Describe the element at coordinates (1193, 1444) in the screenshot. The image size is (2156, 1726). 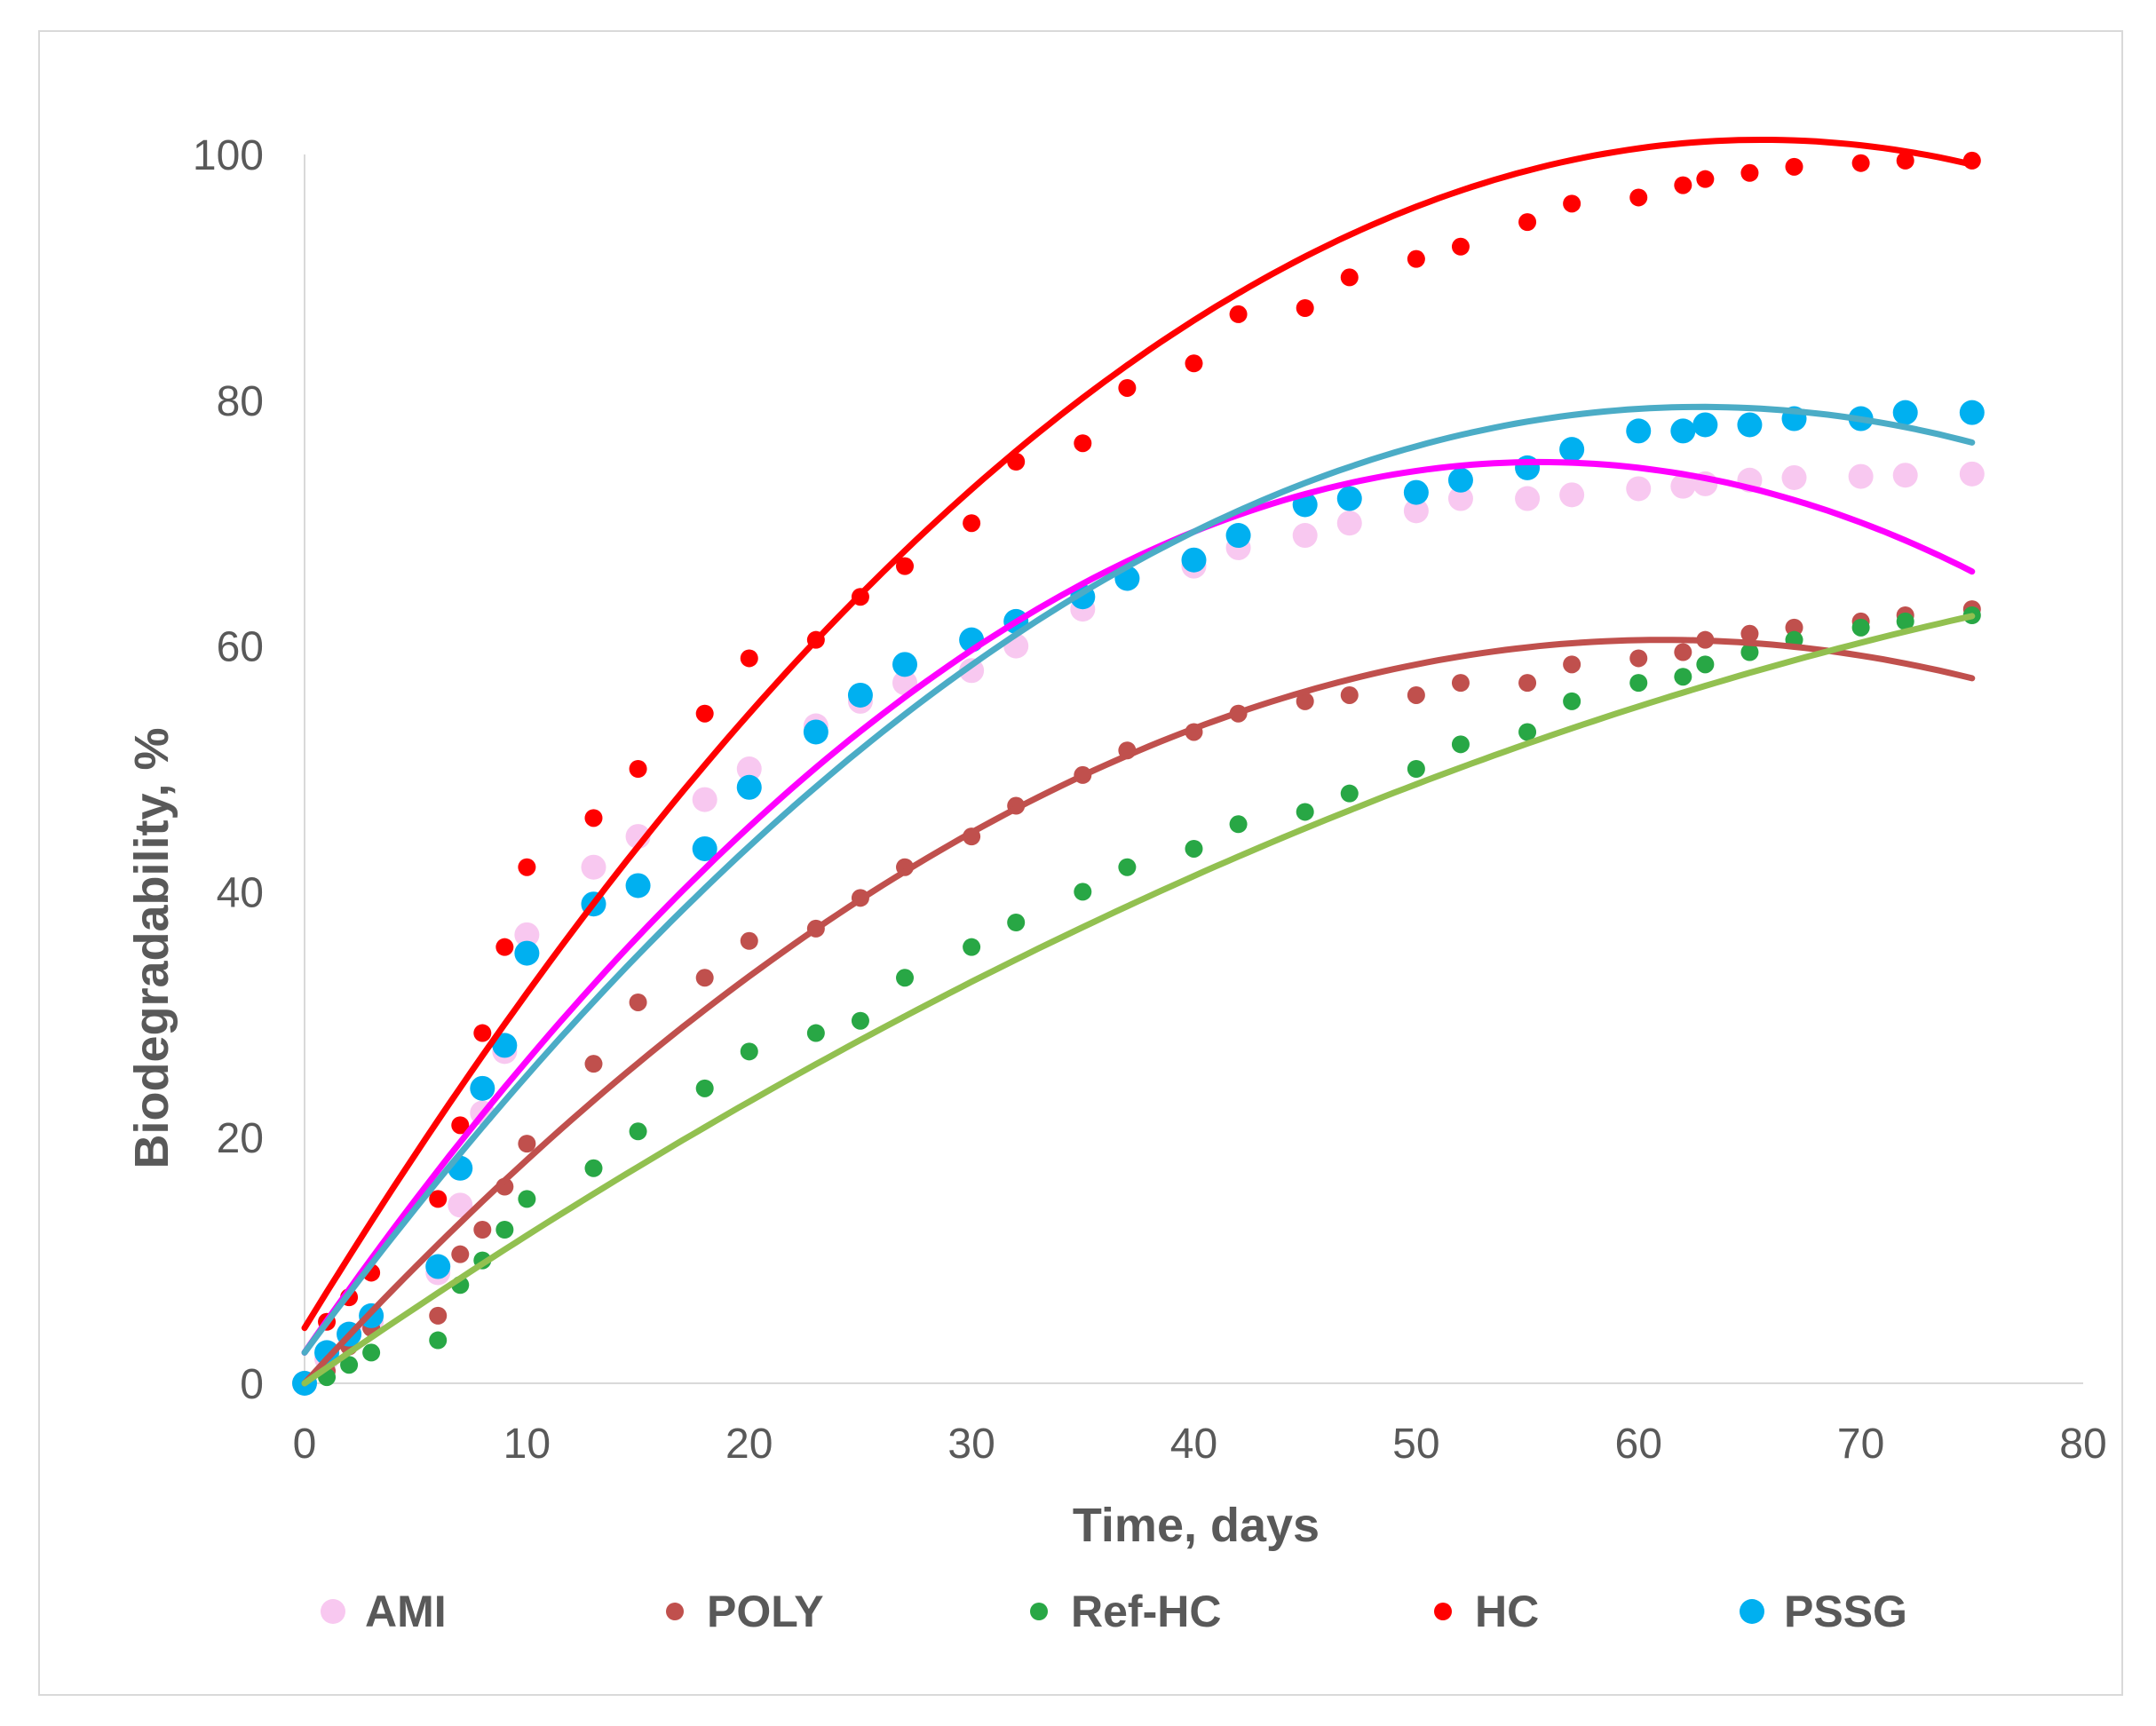
I see `x-tick-label: 40` at that location.